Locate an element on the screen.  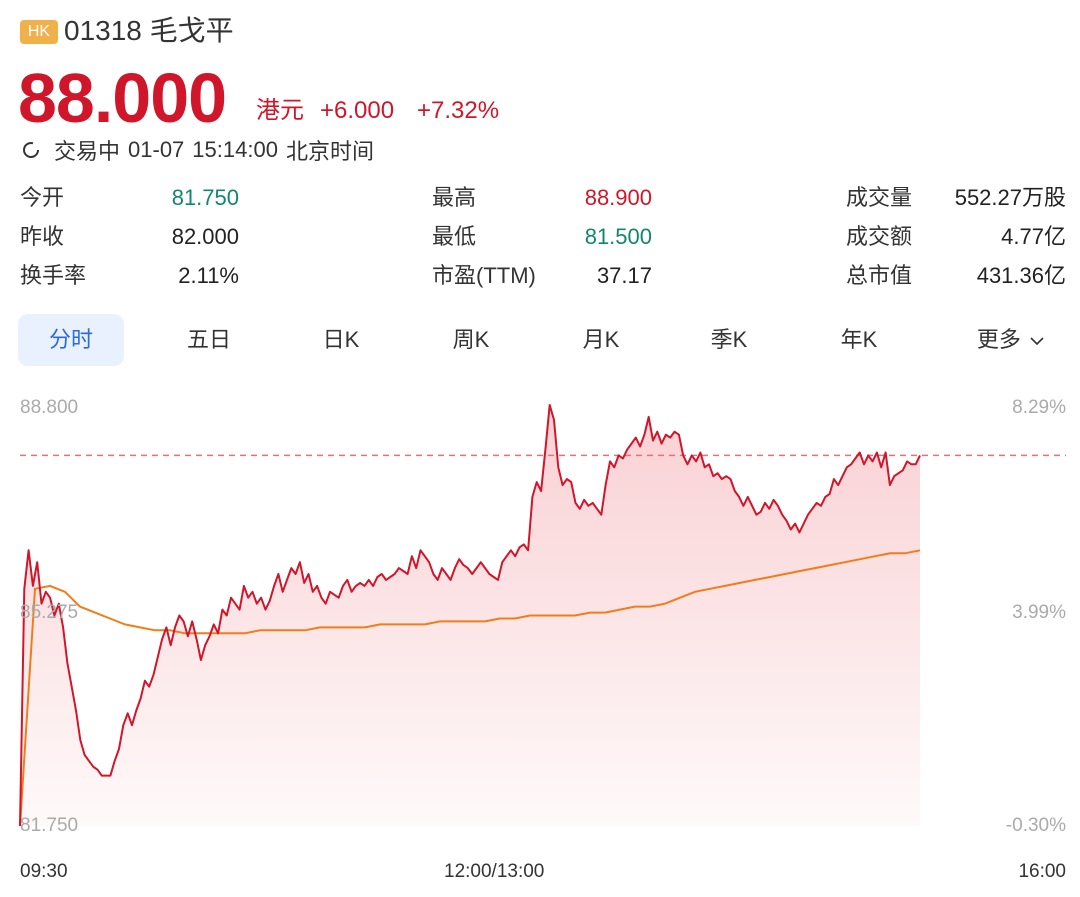
x-axis-end-label: 16:00 is located at coordinates (1042, 871).